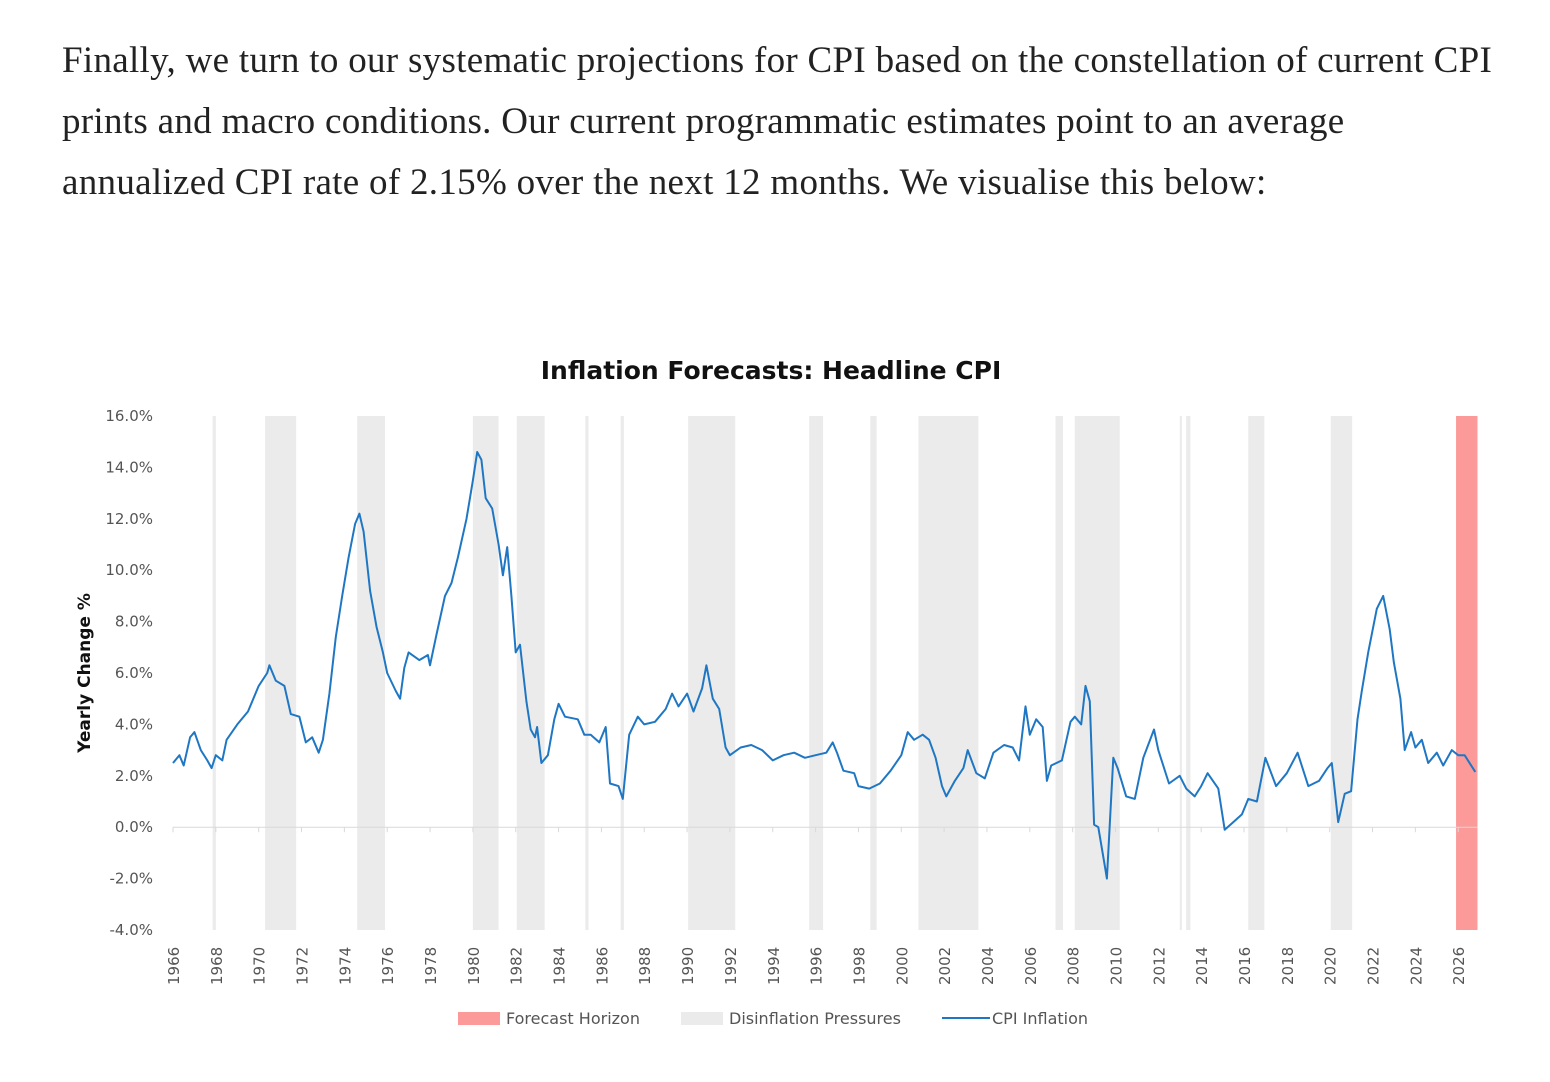 Image resolution: width=1550 pixels, height=1082 pixels. I want to click on y-tick-label: -4.0%, so click(131, 930).